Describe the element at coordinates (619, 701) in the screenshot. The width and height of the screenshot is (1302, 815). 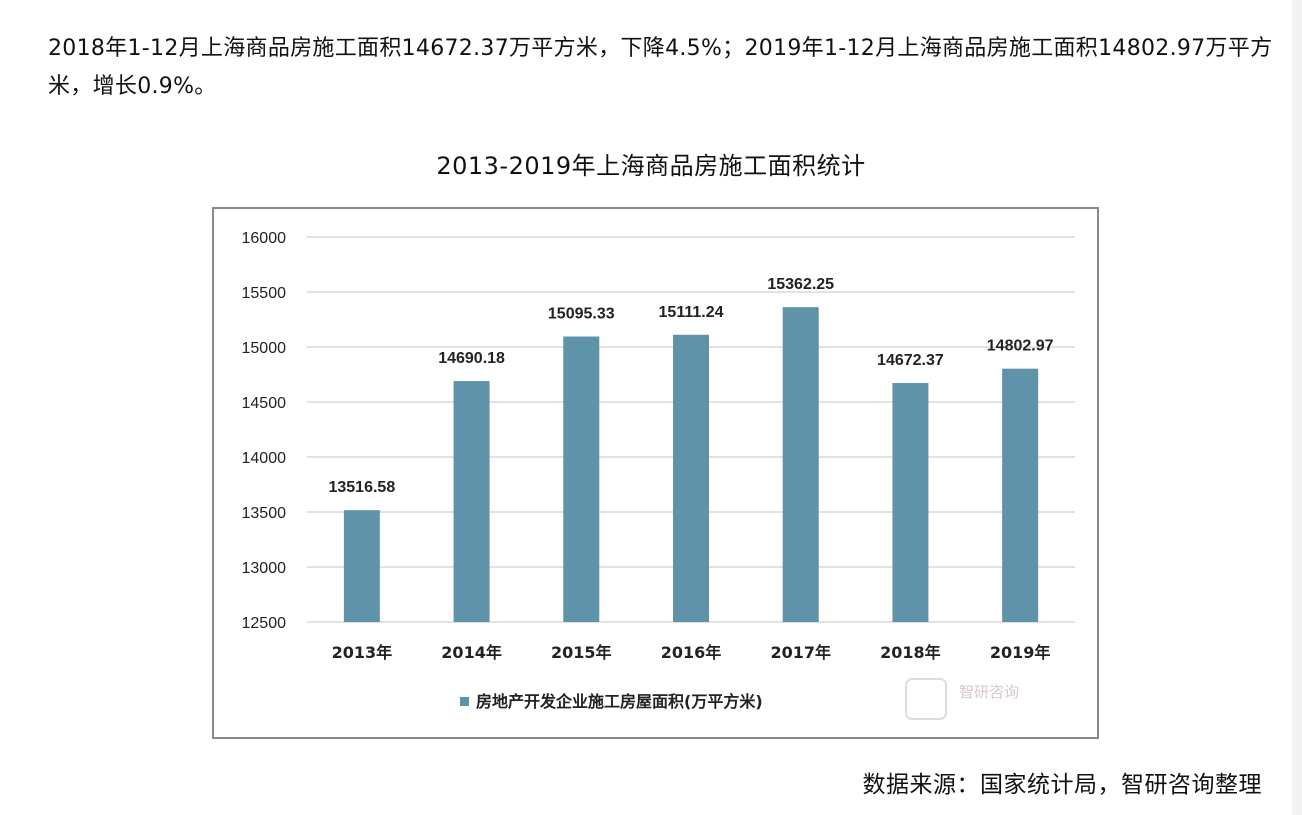
I see `legend-label: 房地产开发企业施工房屋面积(万平方米)` at that location.